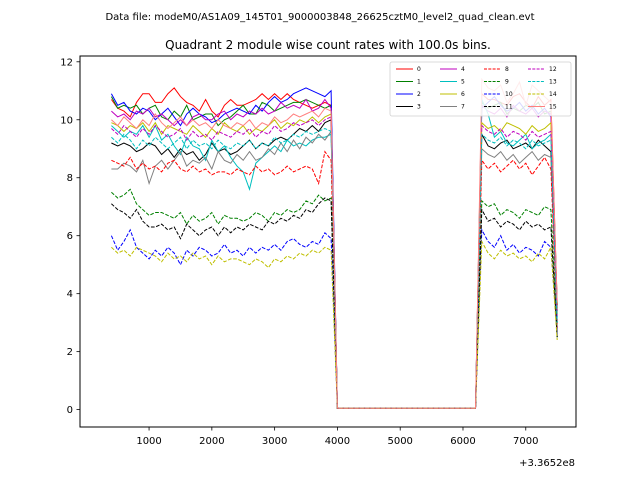 The height and width of the screenshot is (480, 640). Describe the element at coordinates (509, 94) in the screenshot. I see `legend-label-10: 10` at that location.